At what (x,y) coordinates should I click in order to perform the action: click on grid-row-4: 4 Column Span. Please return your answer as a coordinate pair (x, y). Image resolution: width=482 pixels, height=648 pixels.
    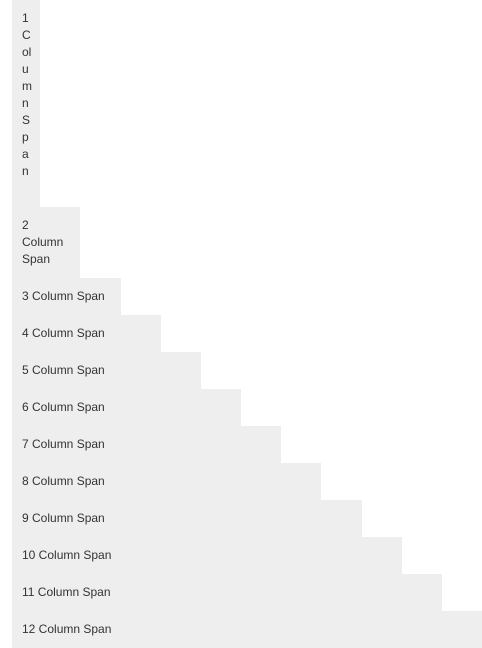
    Looking at the image, I should click on (86, 333).